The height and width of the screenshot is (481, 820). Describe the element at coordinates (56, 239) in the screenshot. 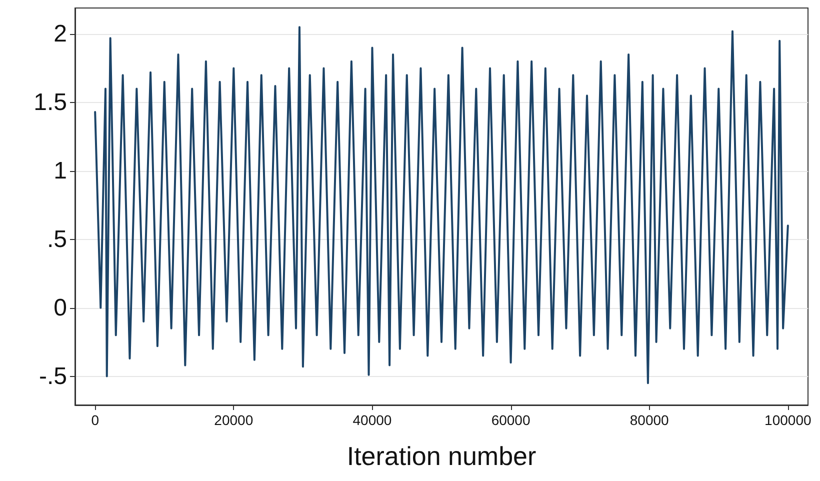

I see `y-tick-label: .5` at that location.